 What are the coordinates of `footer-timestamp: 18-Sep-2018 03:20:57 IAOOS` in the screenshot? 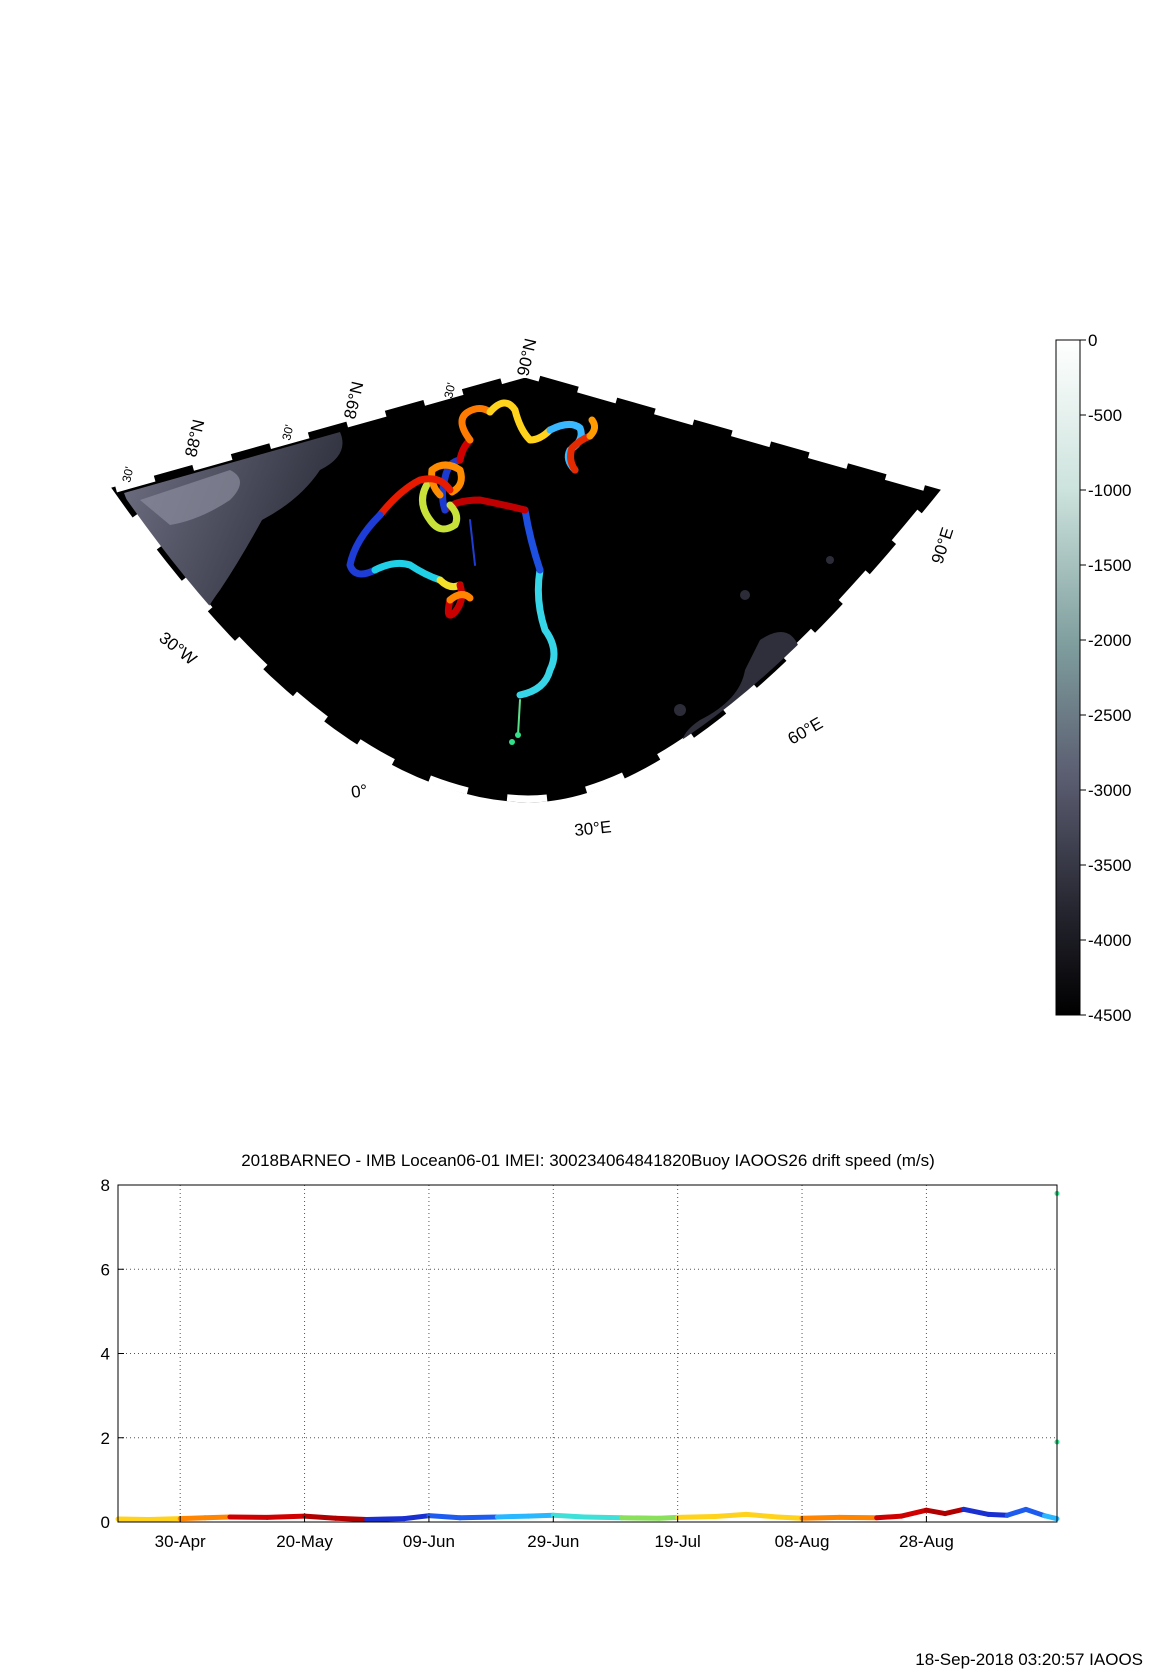 It's located at (1029, 1659).